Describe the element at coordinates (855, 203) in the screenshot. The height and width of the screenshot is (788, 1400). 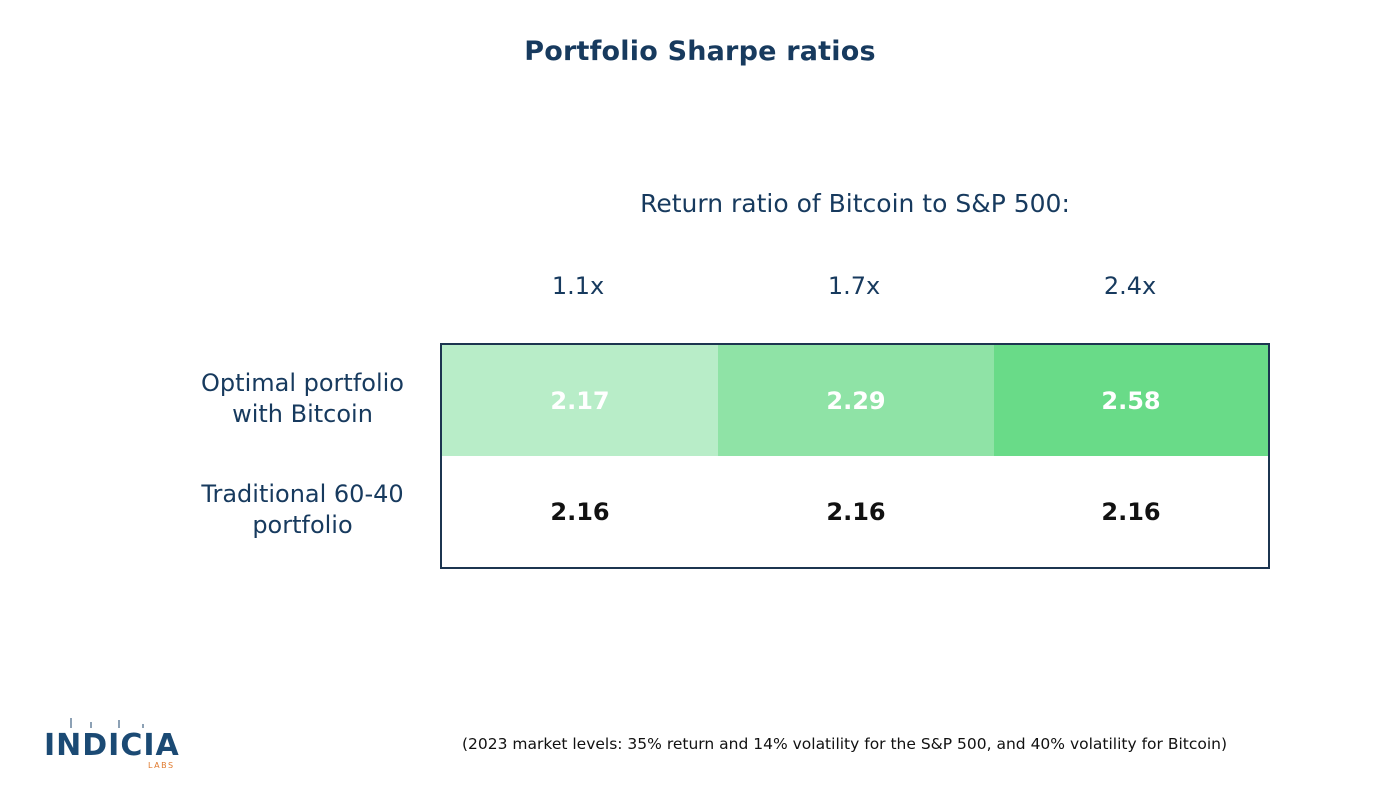
I see `column-axis-title: Return ratio of Bitcoin to S&P 500:` at that location.